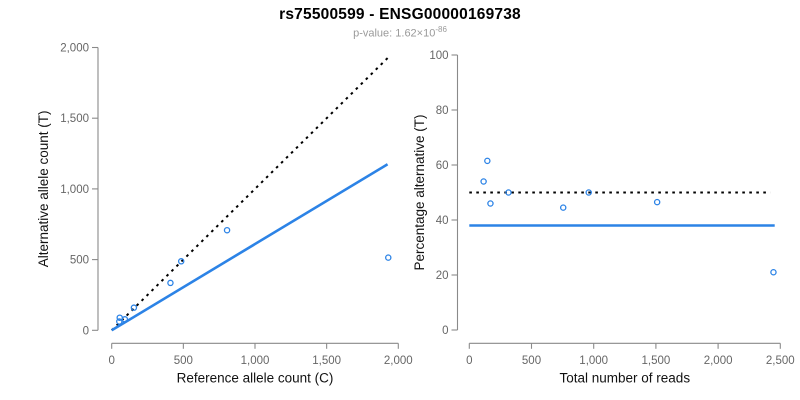 Image resolution: width=800 pixels, height=400 pixels. What do you see at coordinates (442, 276) in the screenshot?
I see `y-tick-label: 20` at bounding box center [442, 276].